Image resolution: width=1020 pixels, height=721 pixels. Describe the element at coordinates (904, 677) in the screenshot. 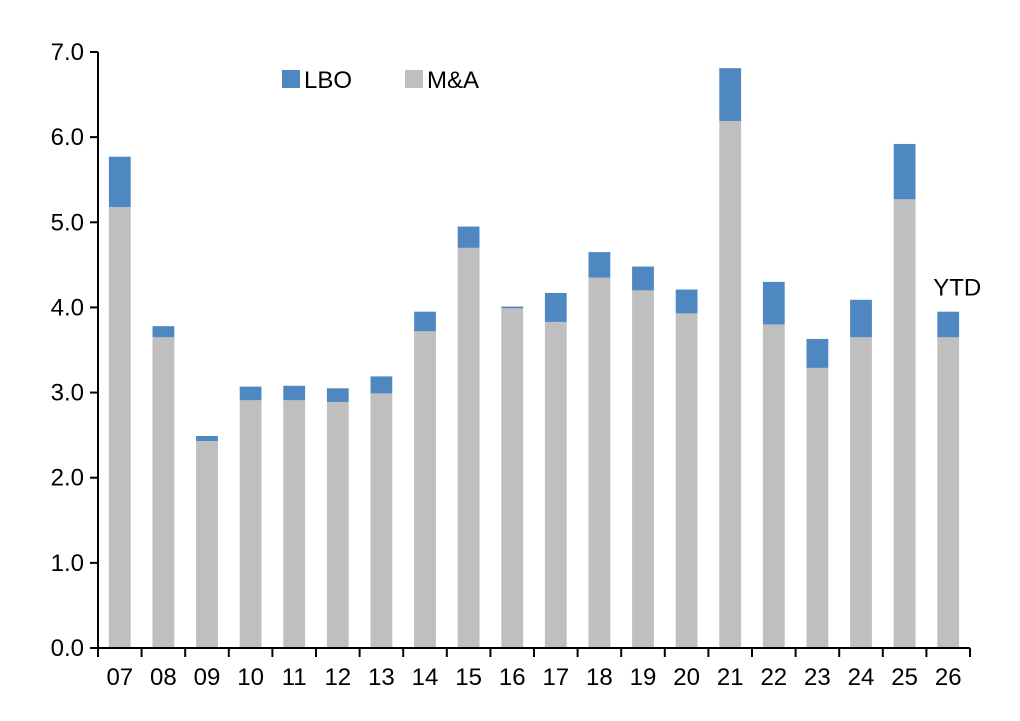

I see `x-tick-label-25: 25` at that location.